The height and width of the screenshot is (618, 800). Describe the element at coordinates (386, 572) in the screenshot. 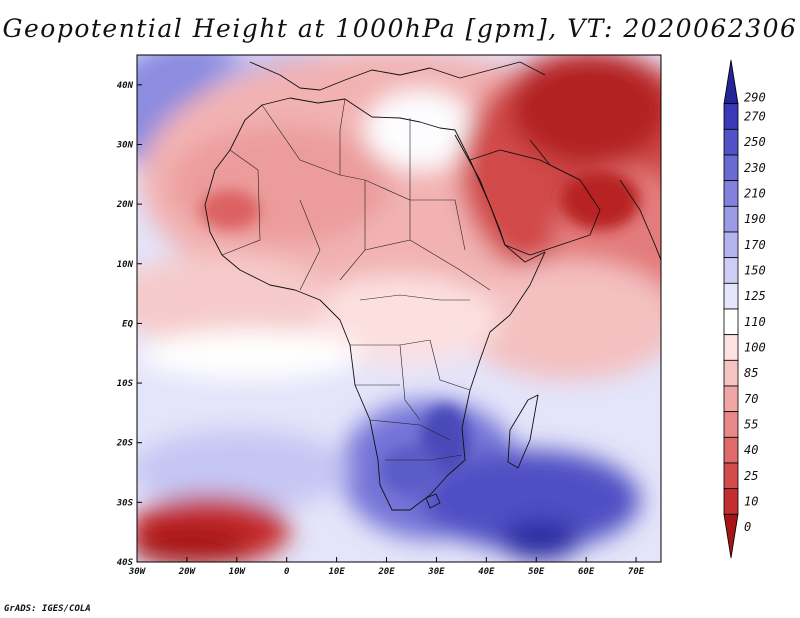

I see `x-tick-label: 20E` at that location.